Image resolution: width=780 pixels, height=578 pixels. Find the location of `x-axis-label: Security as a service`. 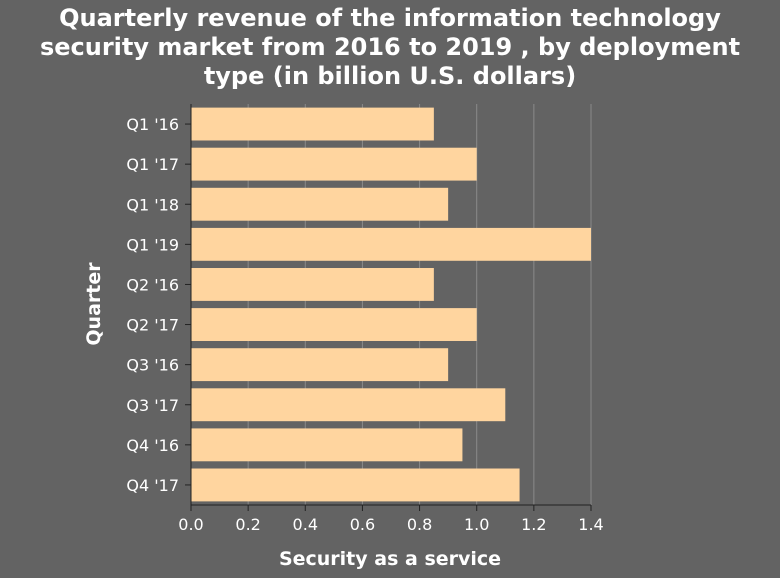

x-axis-label: Security as a service is located at coordinates (390, 559).